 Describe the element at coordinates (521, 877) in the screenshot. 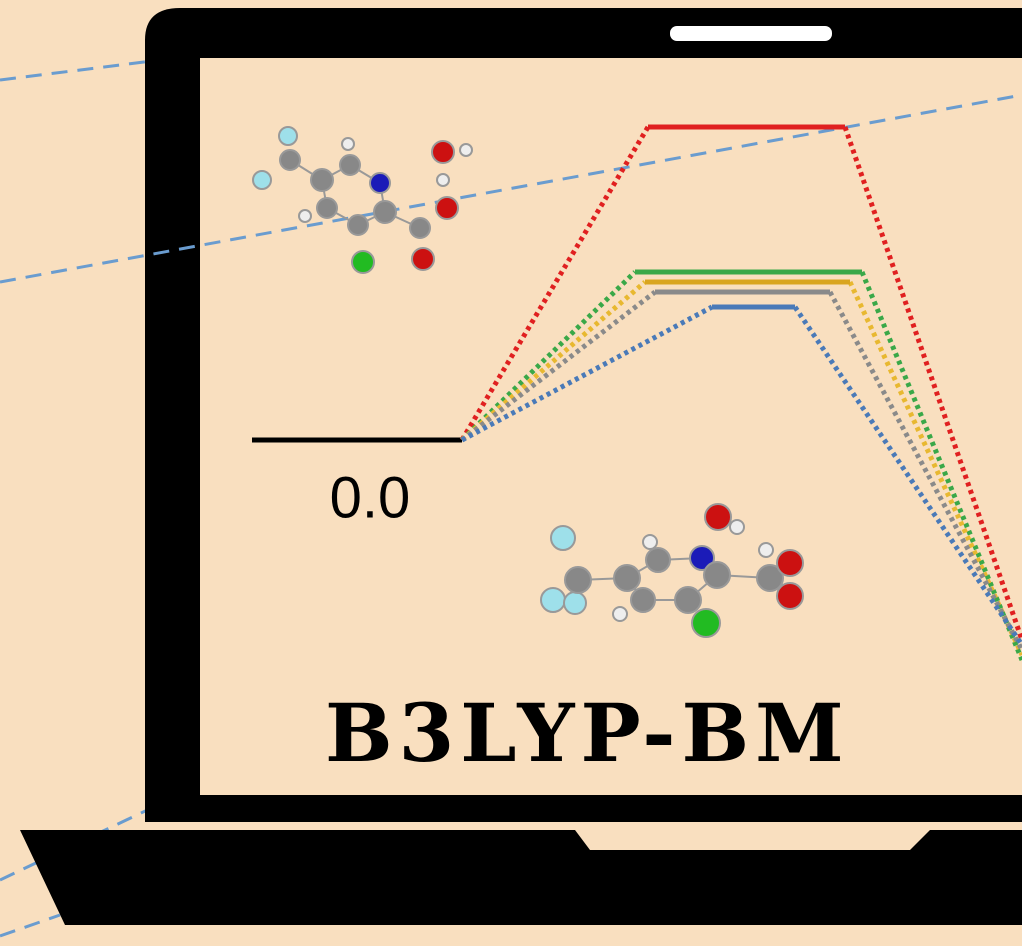

I see `laptop-base` at that location.